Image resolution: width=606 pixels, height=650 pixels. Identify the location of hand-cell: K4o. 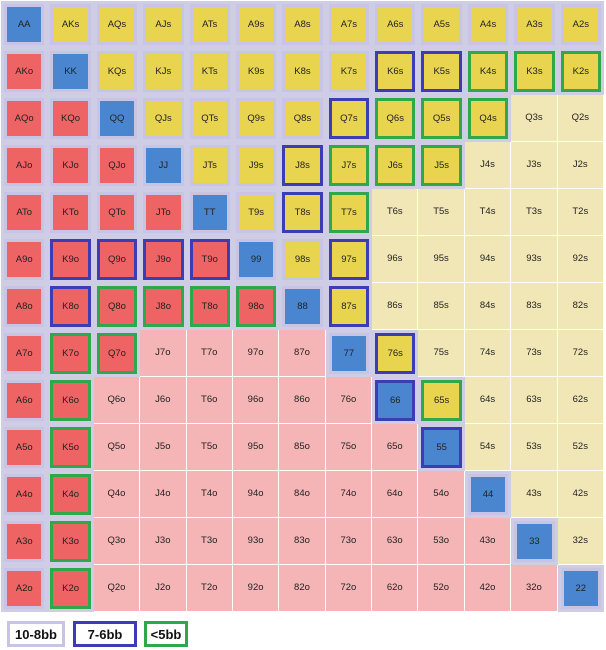
(70, 494).